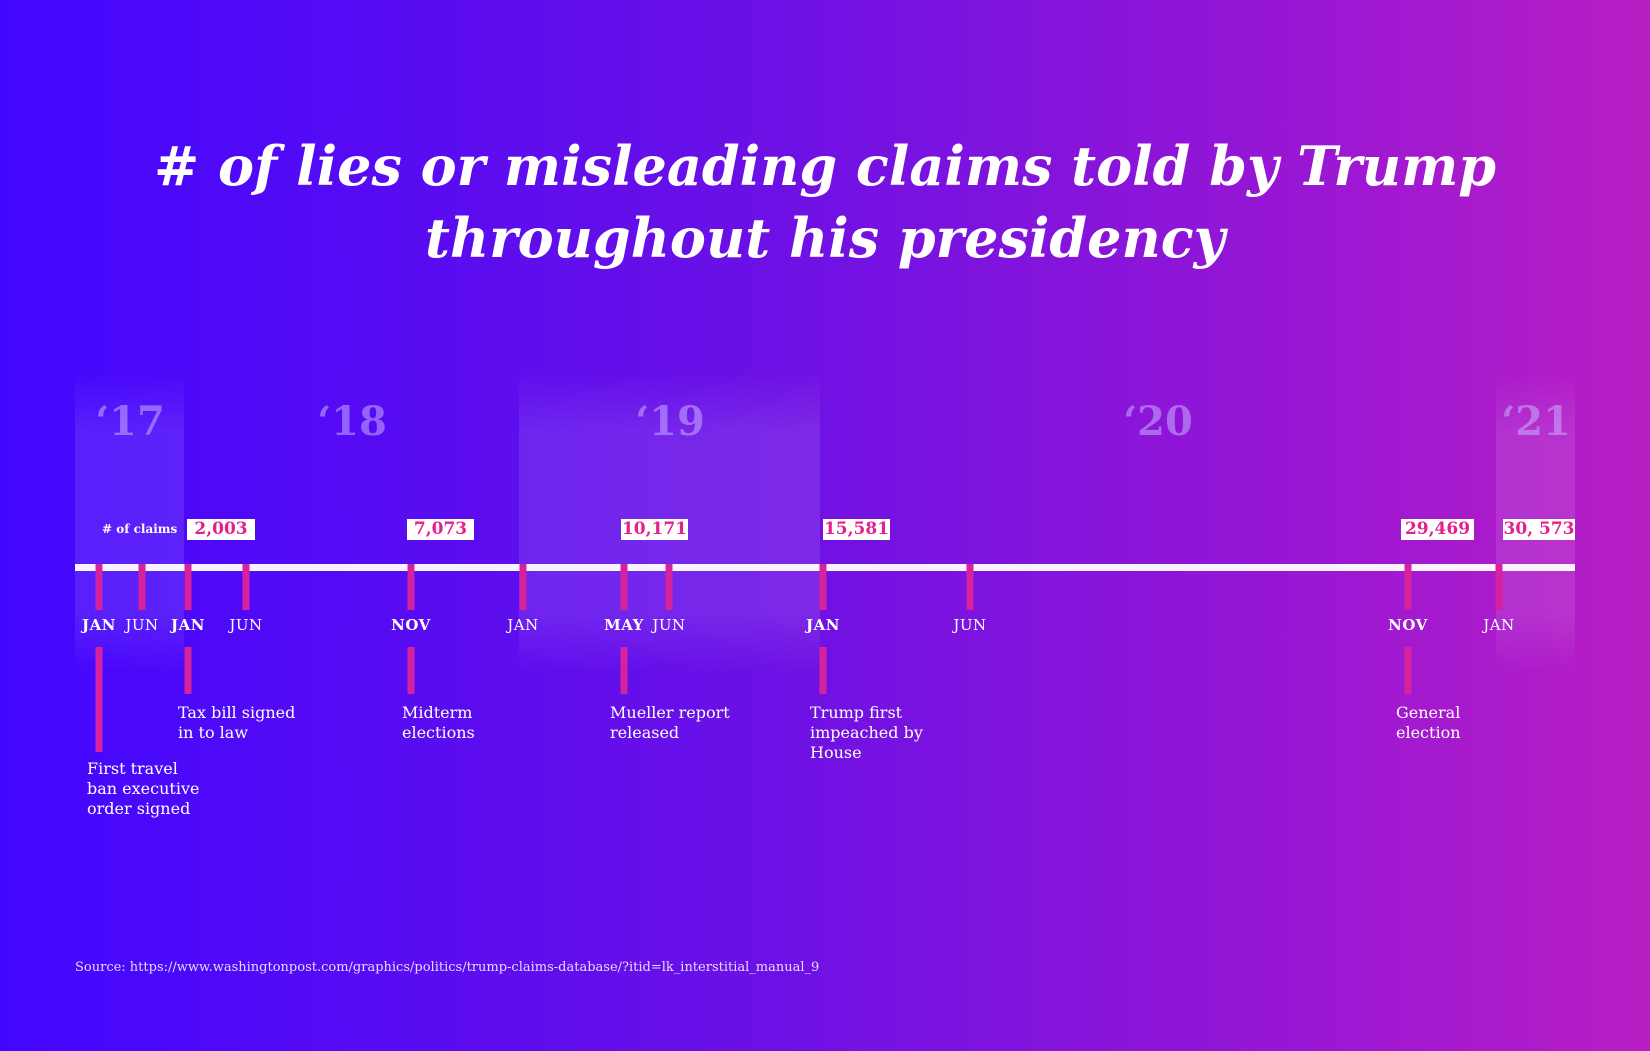 The height and width of the screenshot is (1051, 1650). I want to click on event-label-midterm: Midterm elections, so click(438, 722).